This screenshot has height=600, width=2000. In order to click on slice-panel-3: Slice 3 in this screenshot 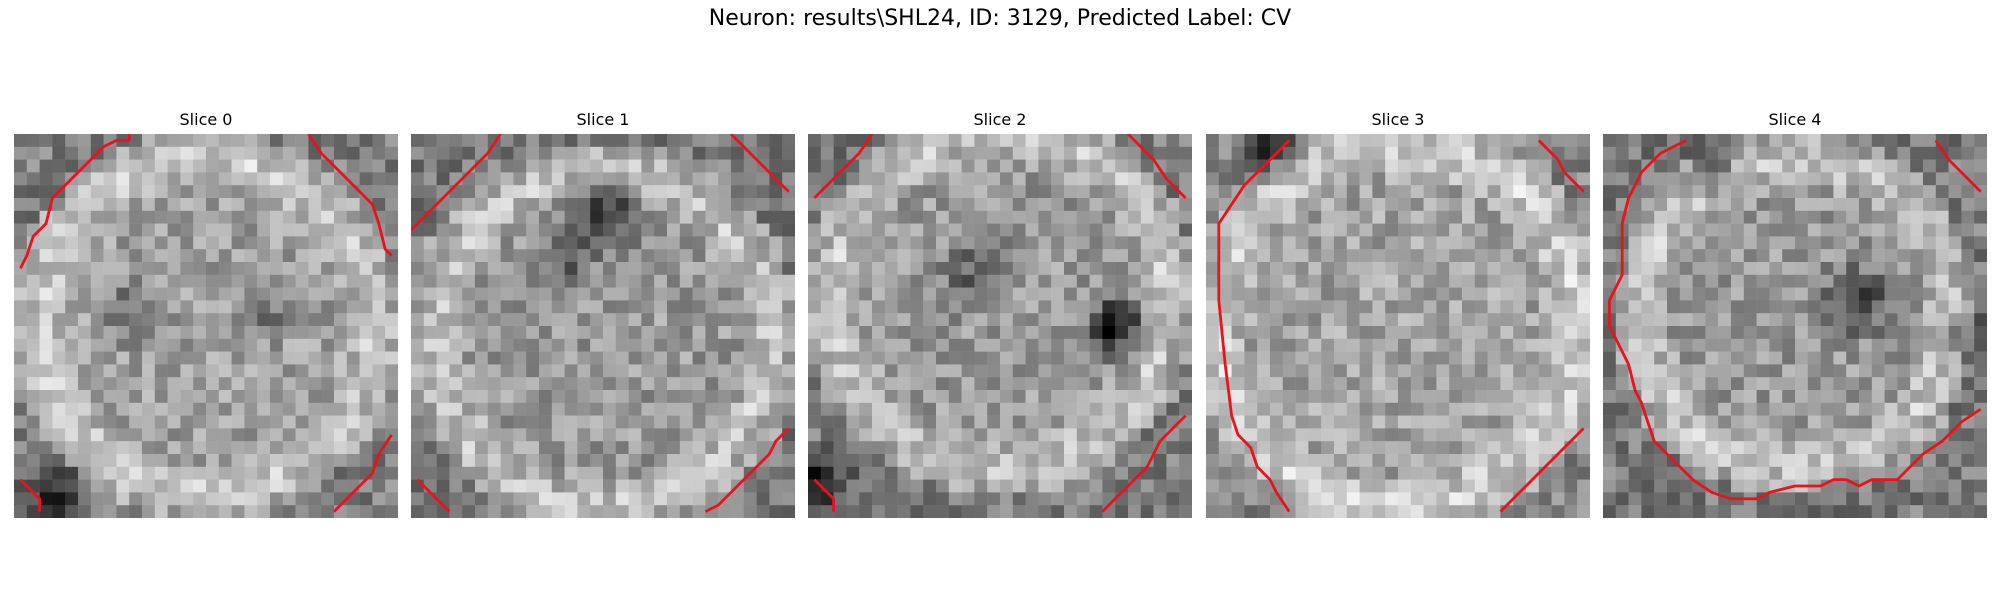, I will do `click(1398, 313)`.